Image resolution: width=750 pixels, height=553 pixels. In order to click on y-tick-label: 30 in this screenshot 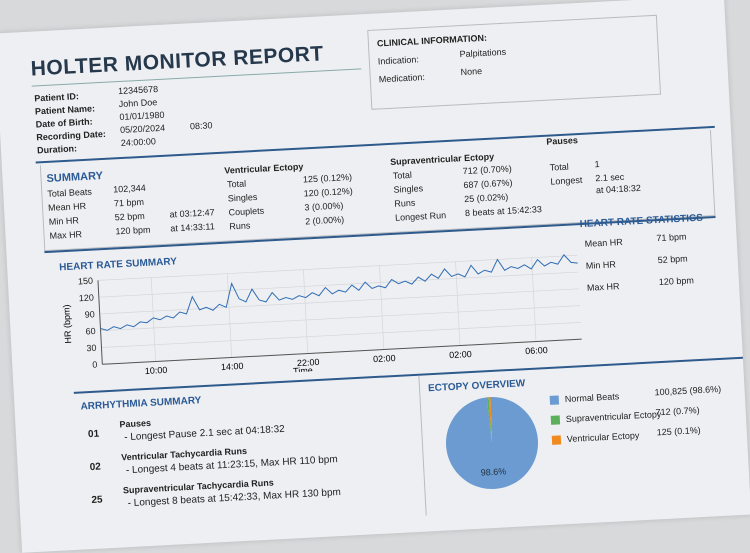, I will do `click(91, 348)`.